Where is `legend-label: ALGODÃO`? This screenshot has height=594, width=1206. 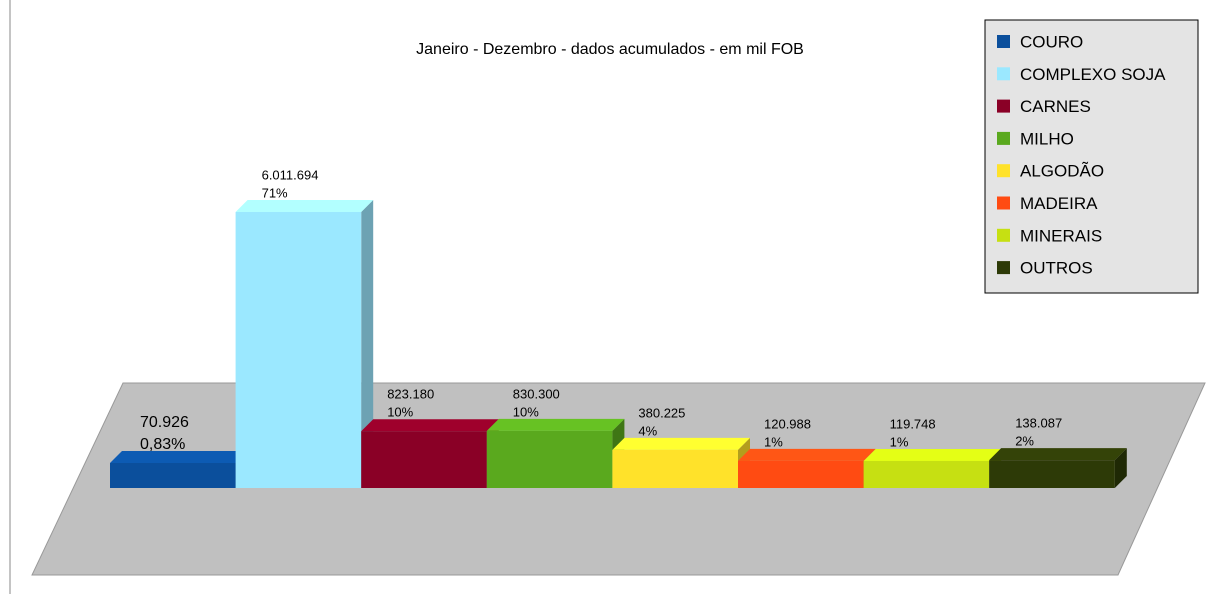
legend-label: ALGODÃO is located at coordinates (1062, 171).